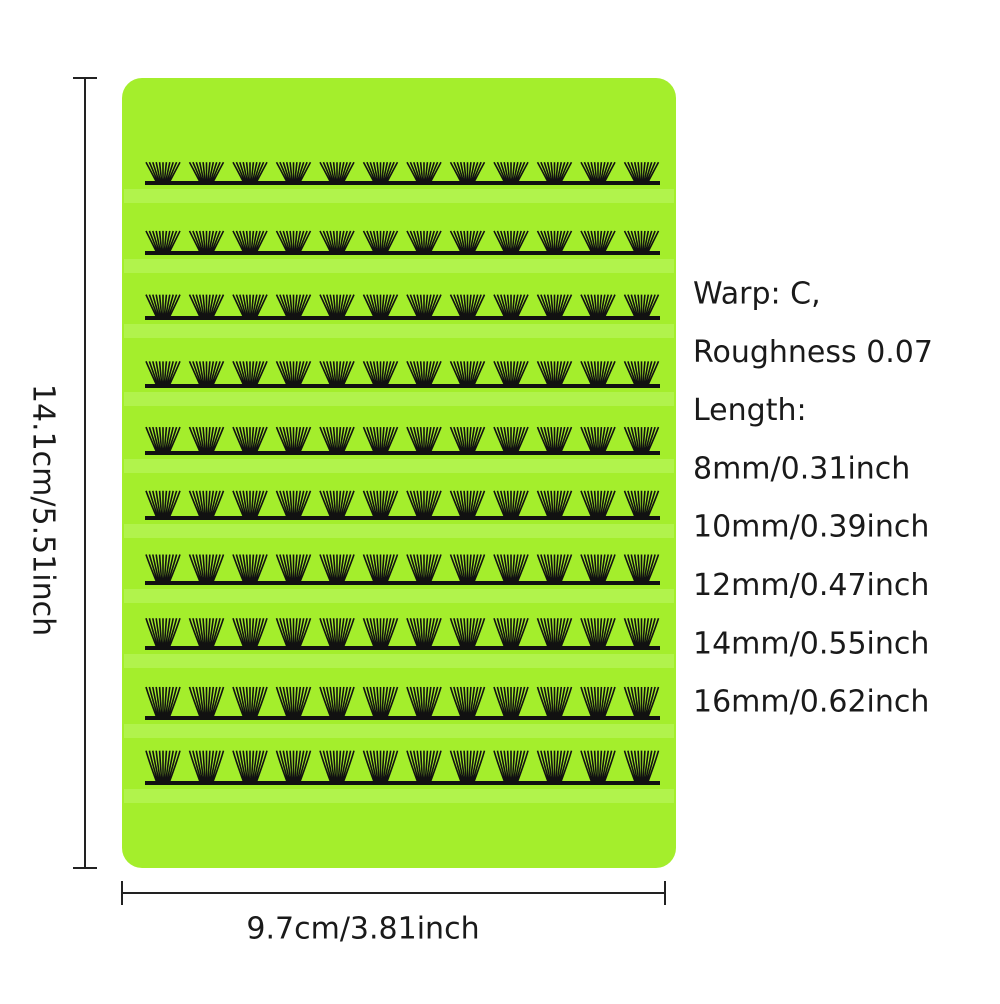  What do you see at coordinates (801, 468) in the screenshot?
I see `spec-line: 8mm/0.31inch` at bounding box center [801, 468].